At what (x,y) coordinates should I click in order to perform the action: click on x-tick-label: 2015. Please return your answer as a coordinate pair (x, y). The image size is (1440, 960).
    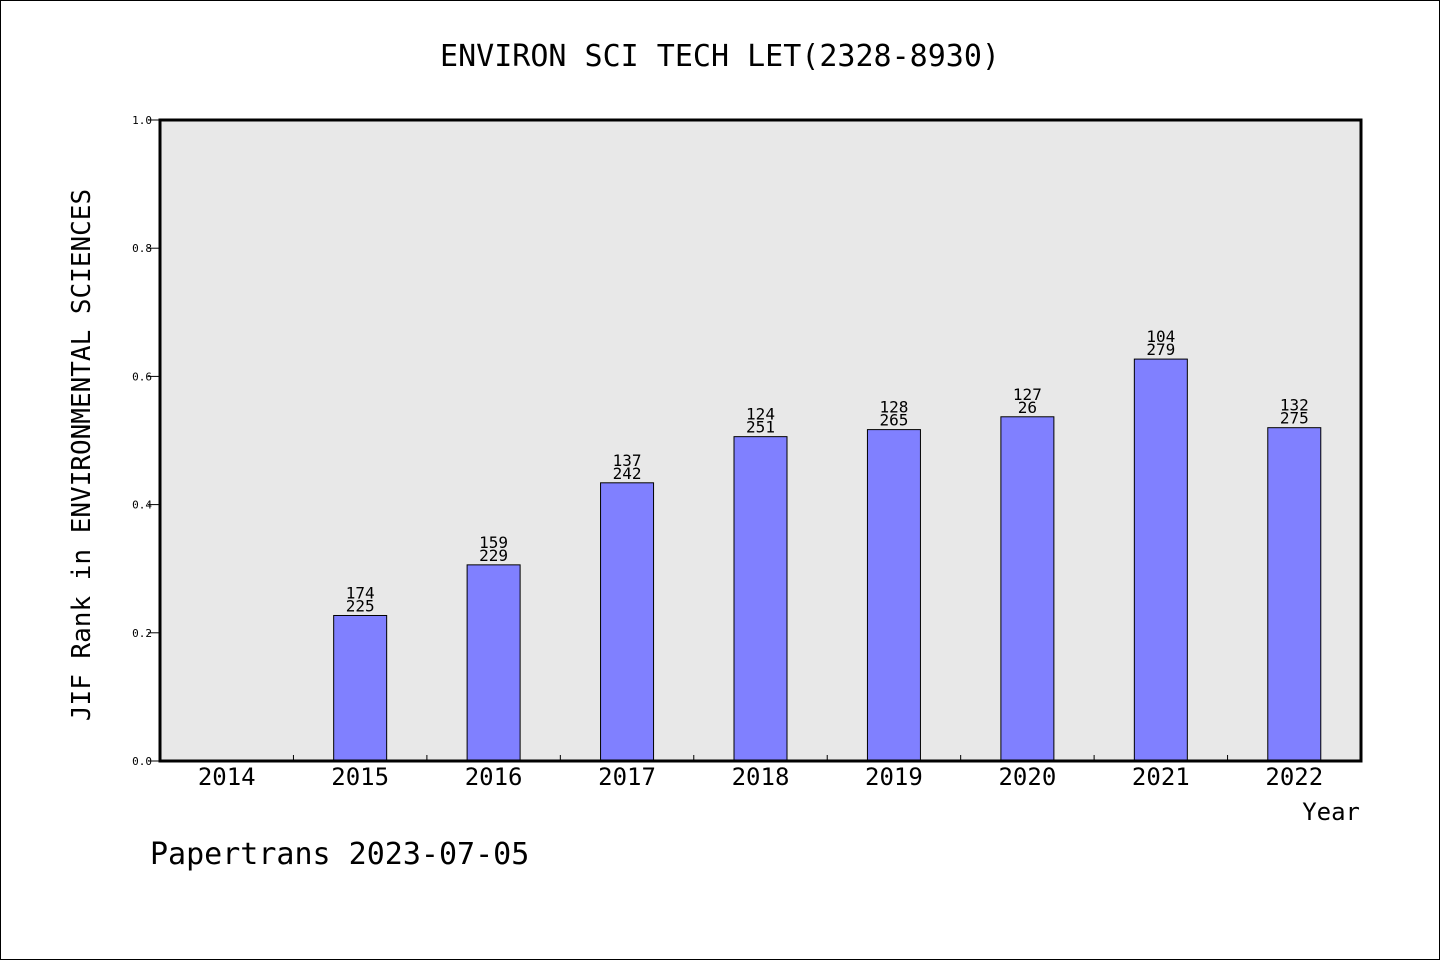
    Looking at the image, I should click on (360, 777).